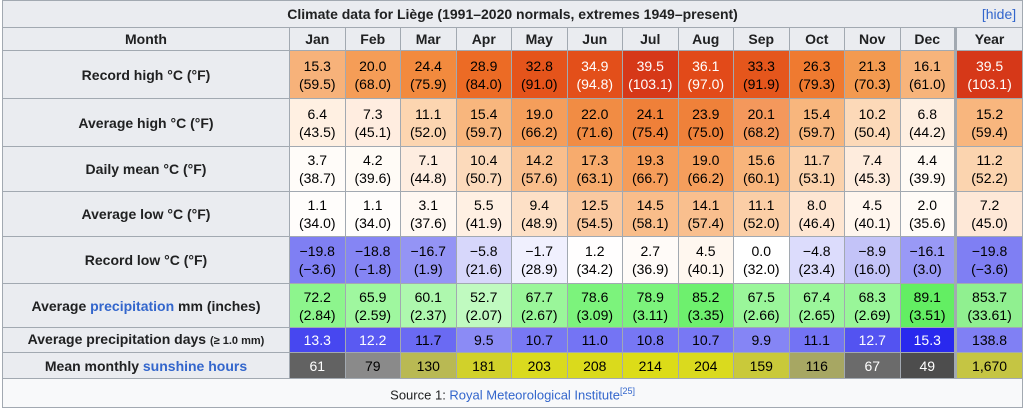 The height and width of the screenshot is (408, 1024). Describe the element at coordinates (705, 39) in the screenshot. I see `header-cell: Aug` at that location.